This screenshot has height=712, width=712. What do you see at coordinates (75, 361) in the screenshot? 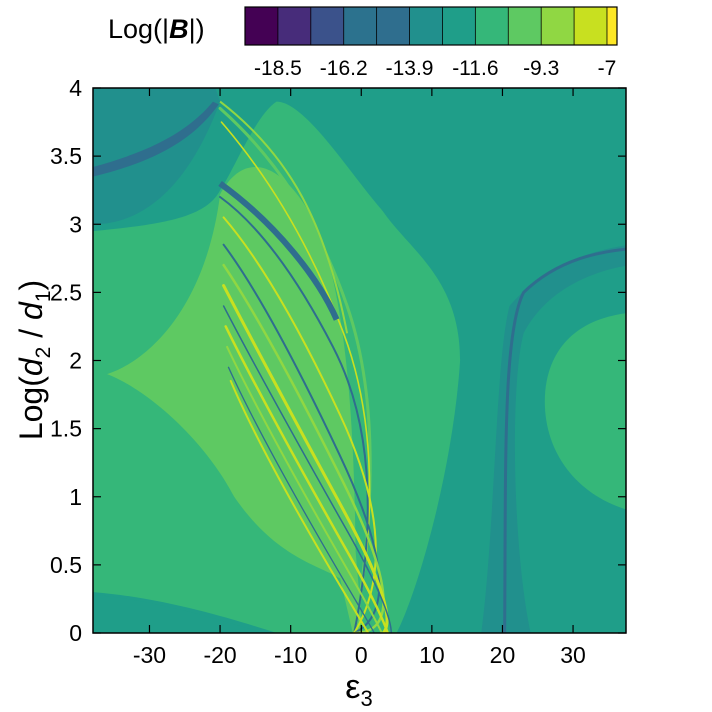
I see `y-tick-label: 2` at bounding box center [75, 361].